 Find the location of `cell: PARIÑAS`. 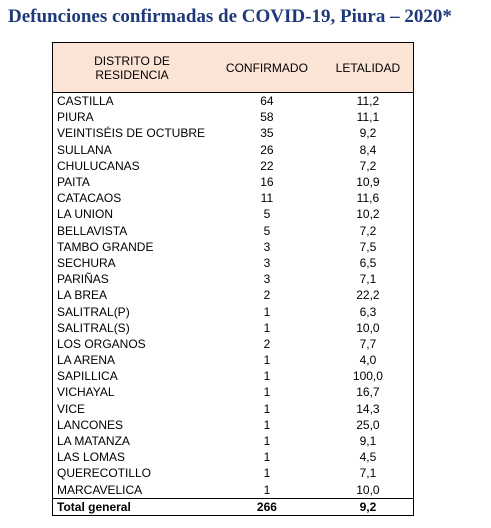

cell: PARIÑAS is located at coordinates (83, 279).